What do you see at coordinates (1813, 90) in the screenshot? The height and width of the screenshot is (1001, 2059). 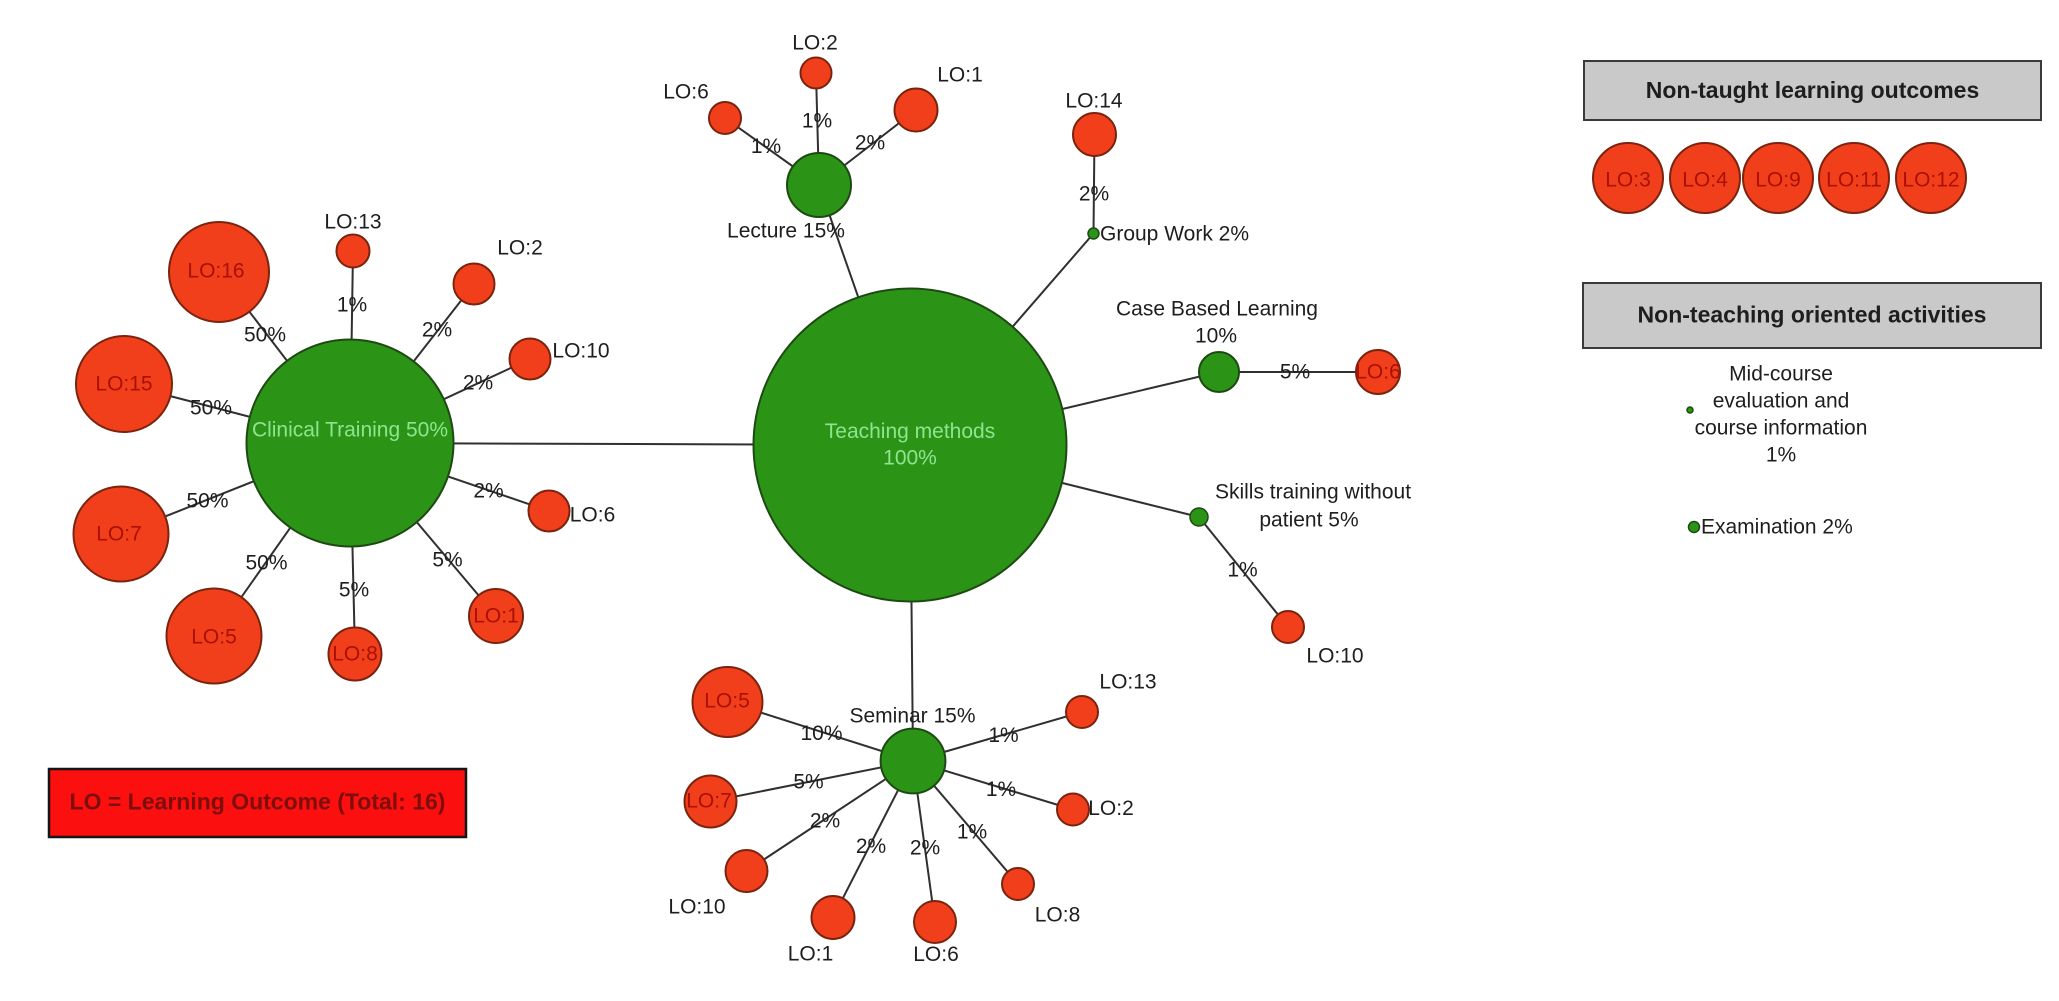 I see `svg-text: Non-taught learning outcomes` at bounding box center [1813, 90].